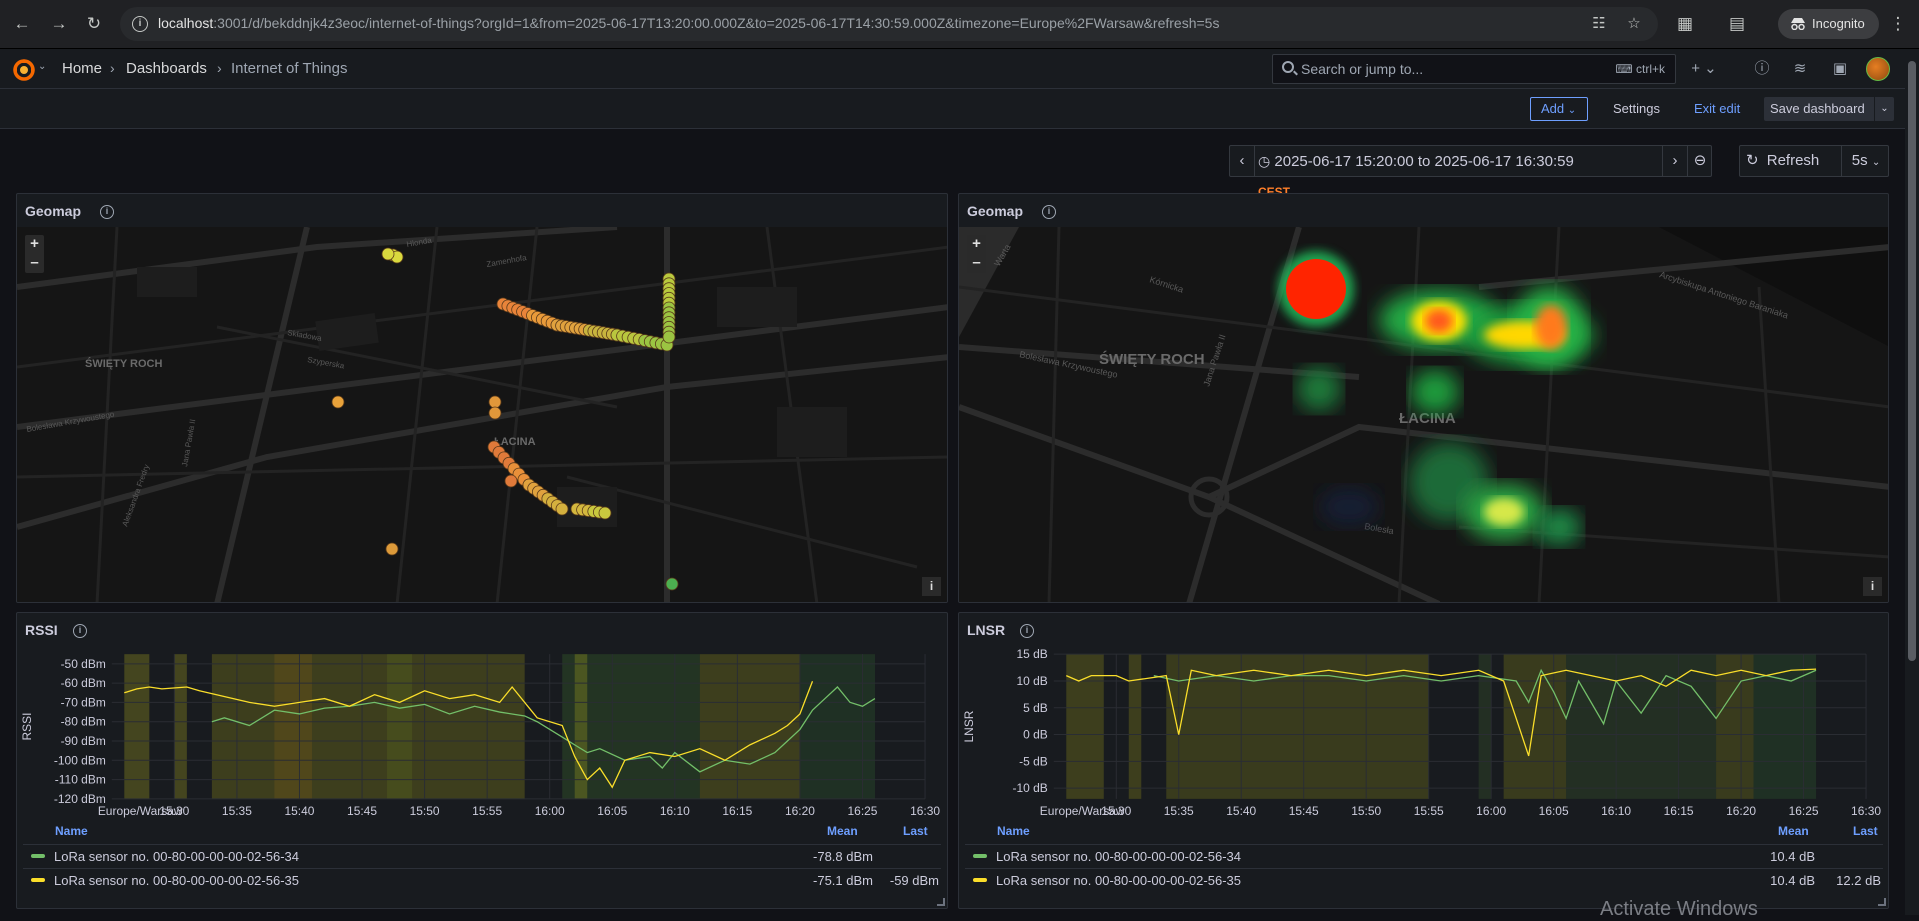  I want to click on time-back-chevron-icon: ‹, so click(1242, 160).